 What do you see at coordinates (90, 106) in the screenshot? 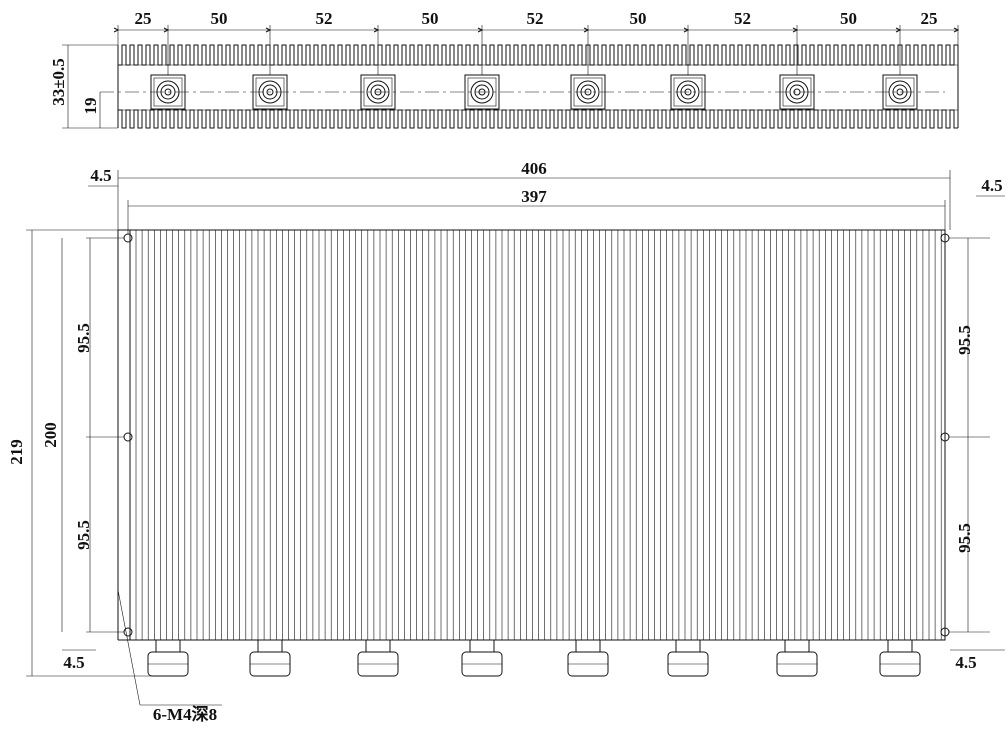
I see `center-dimension: 19` at bounding box center [90, 106].